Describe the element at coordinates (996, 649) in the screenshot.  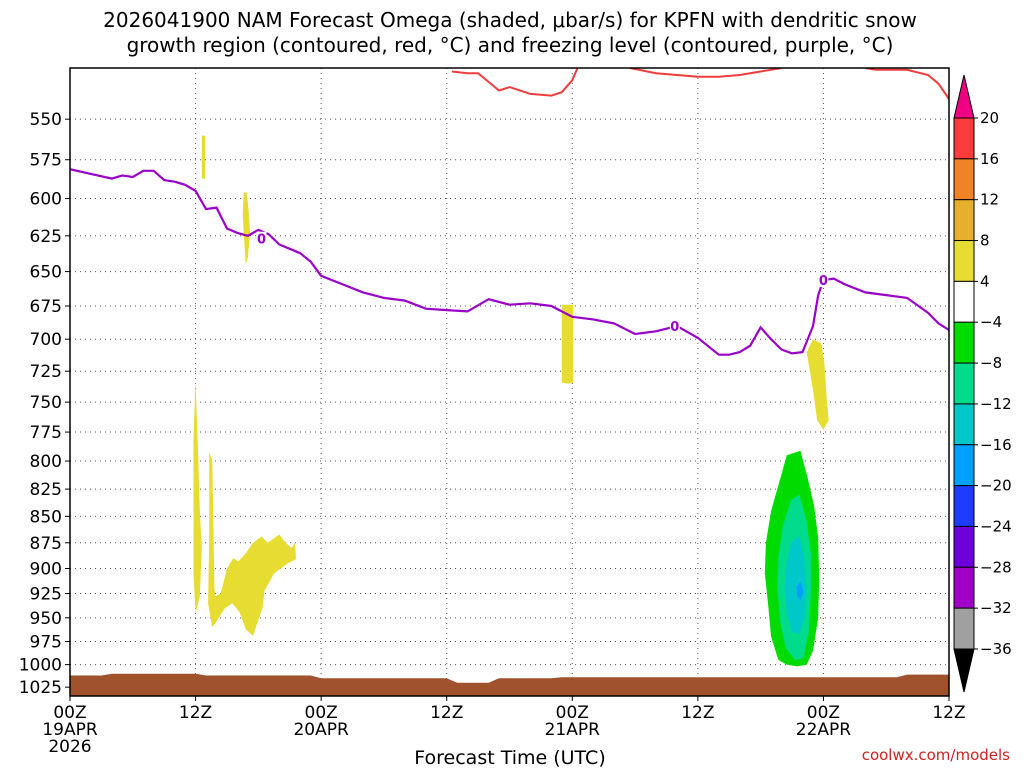
I see `colorbar-label: −36` at that location.